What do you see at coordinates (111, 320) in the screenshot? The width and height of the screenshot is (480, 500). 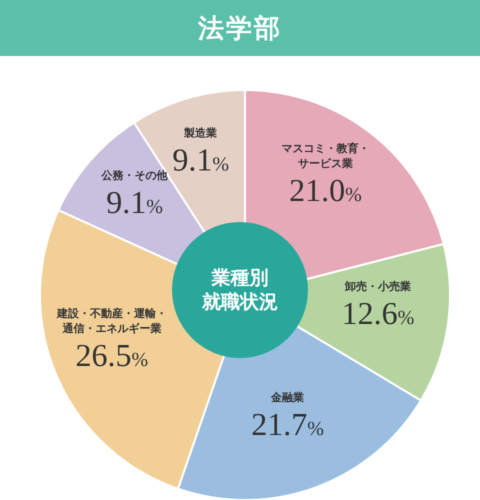 I see `slice-label: 建設・不動産・運輸・通信・エネルギー業` at bounding box center [111, 320].